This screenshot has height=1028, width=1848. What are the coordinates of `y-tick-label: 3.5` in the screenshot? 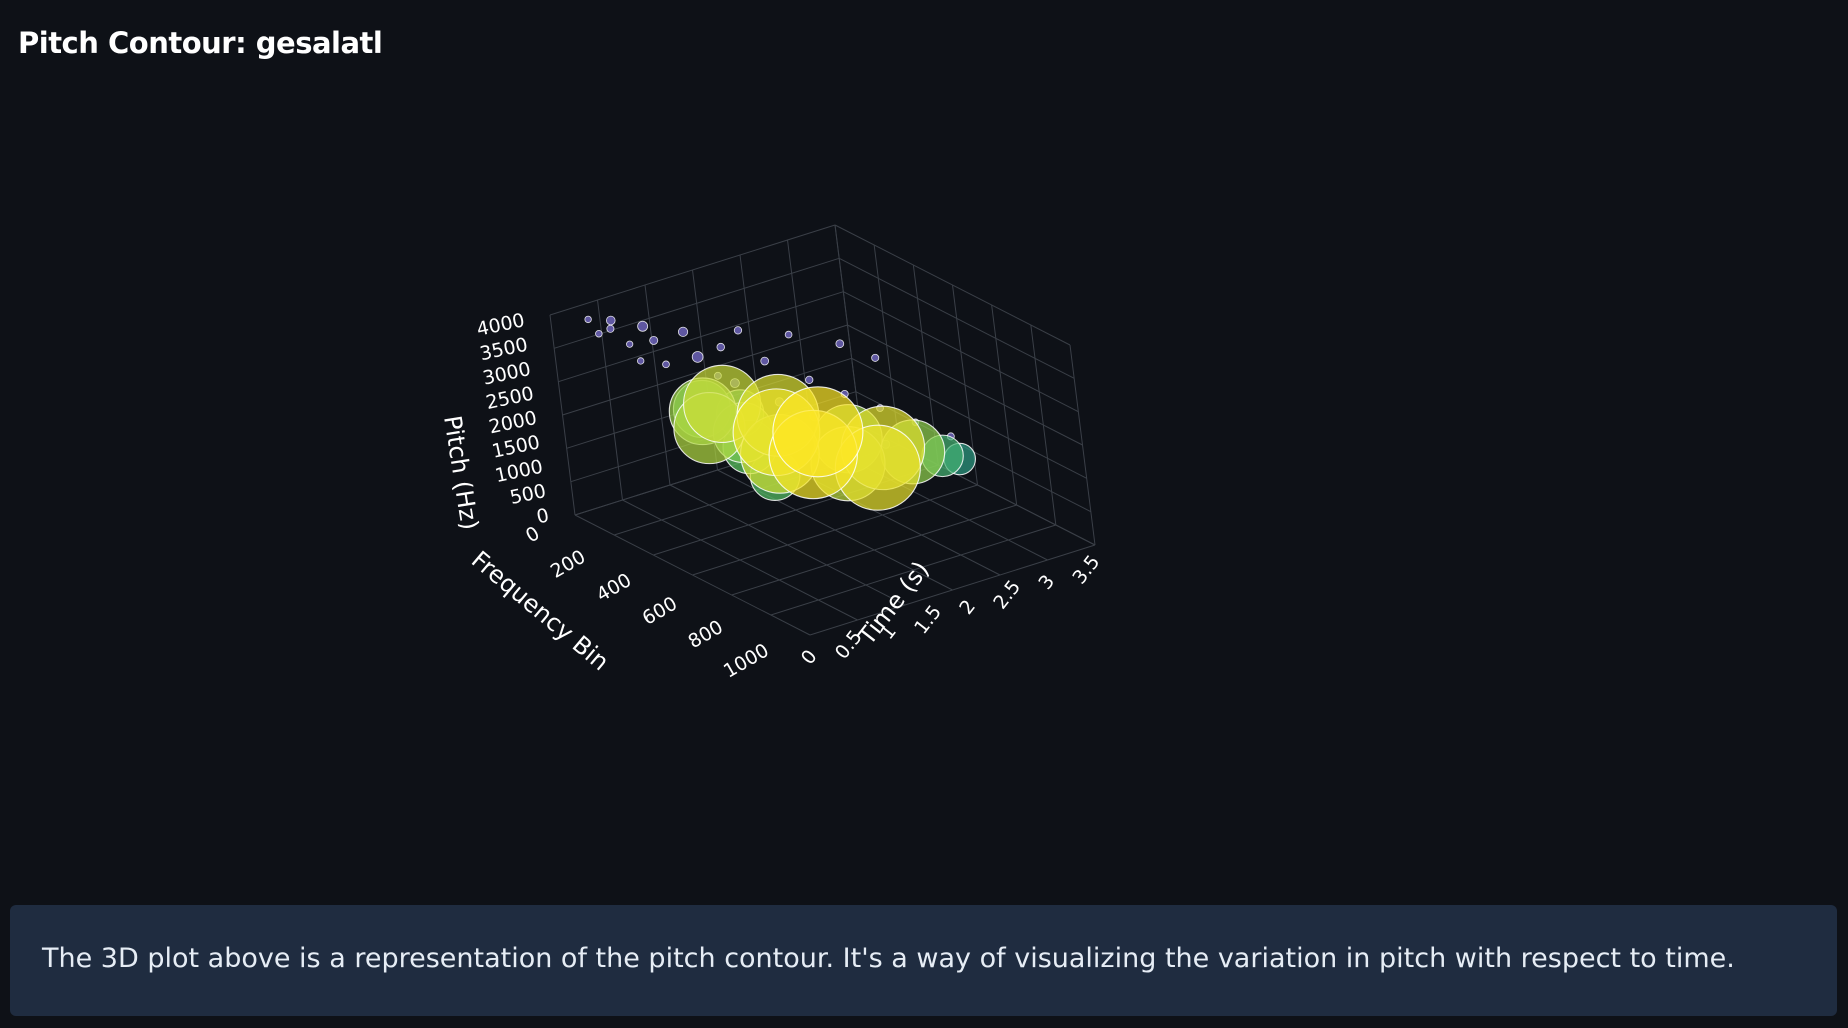 It's located at (1086, 569).